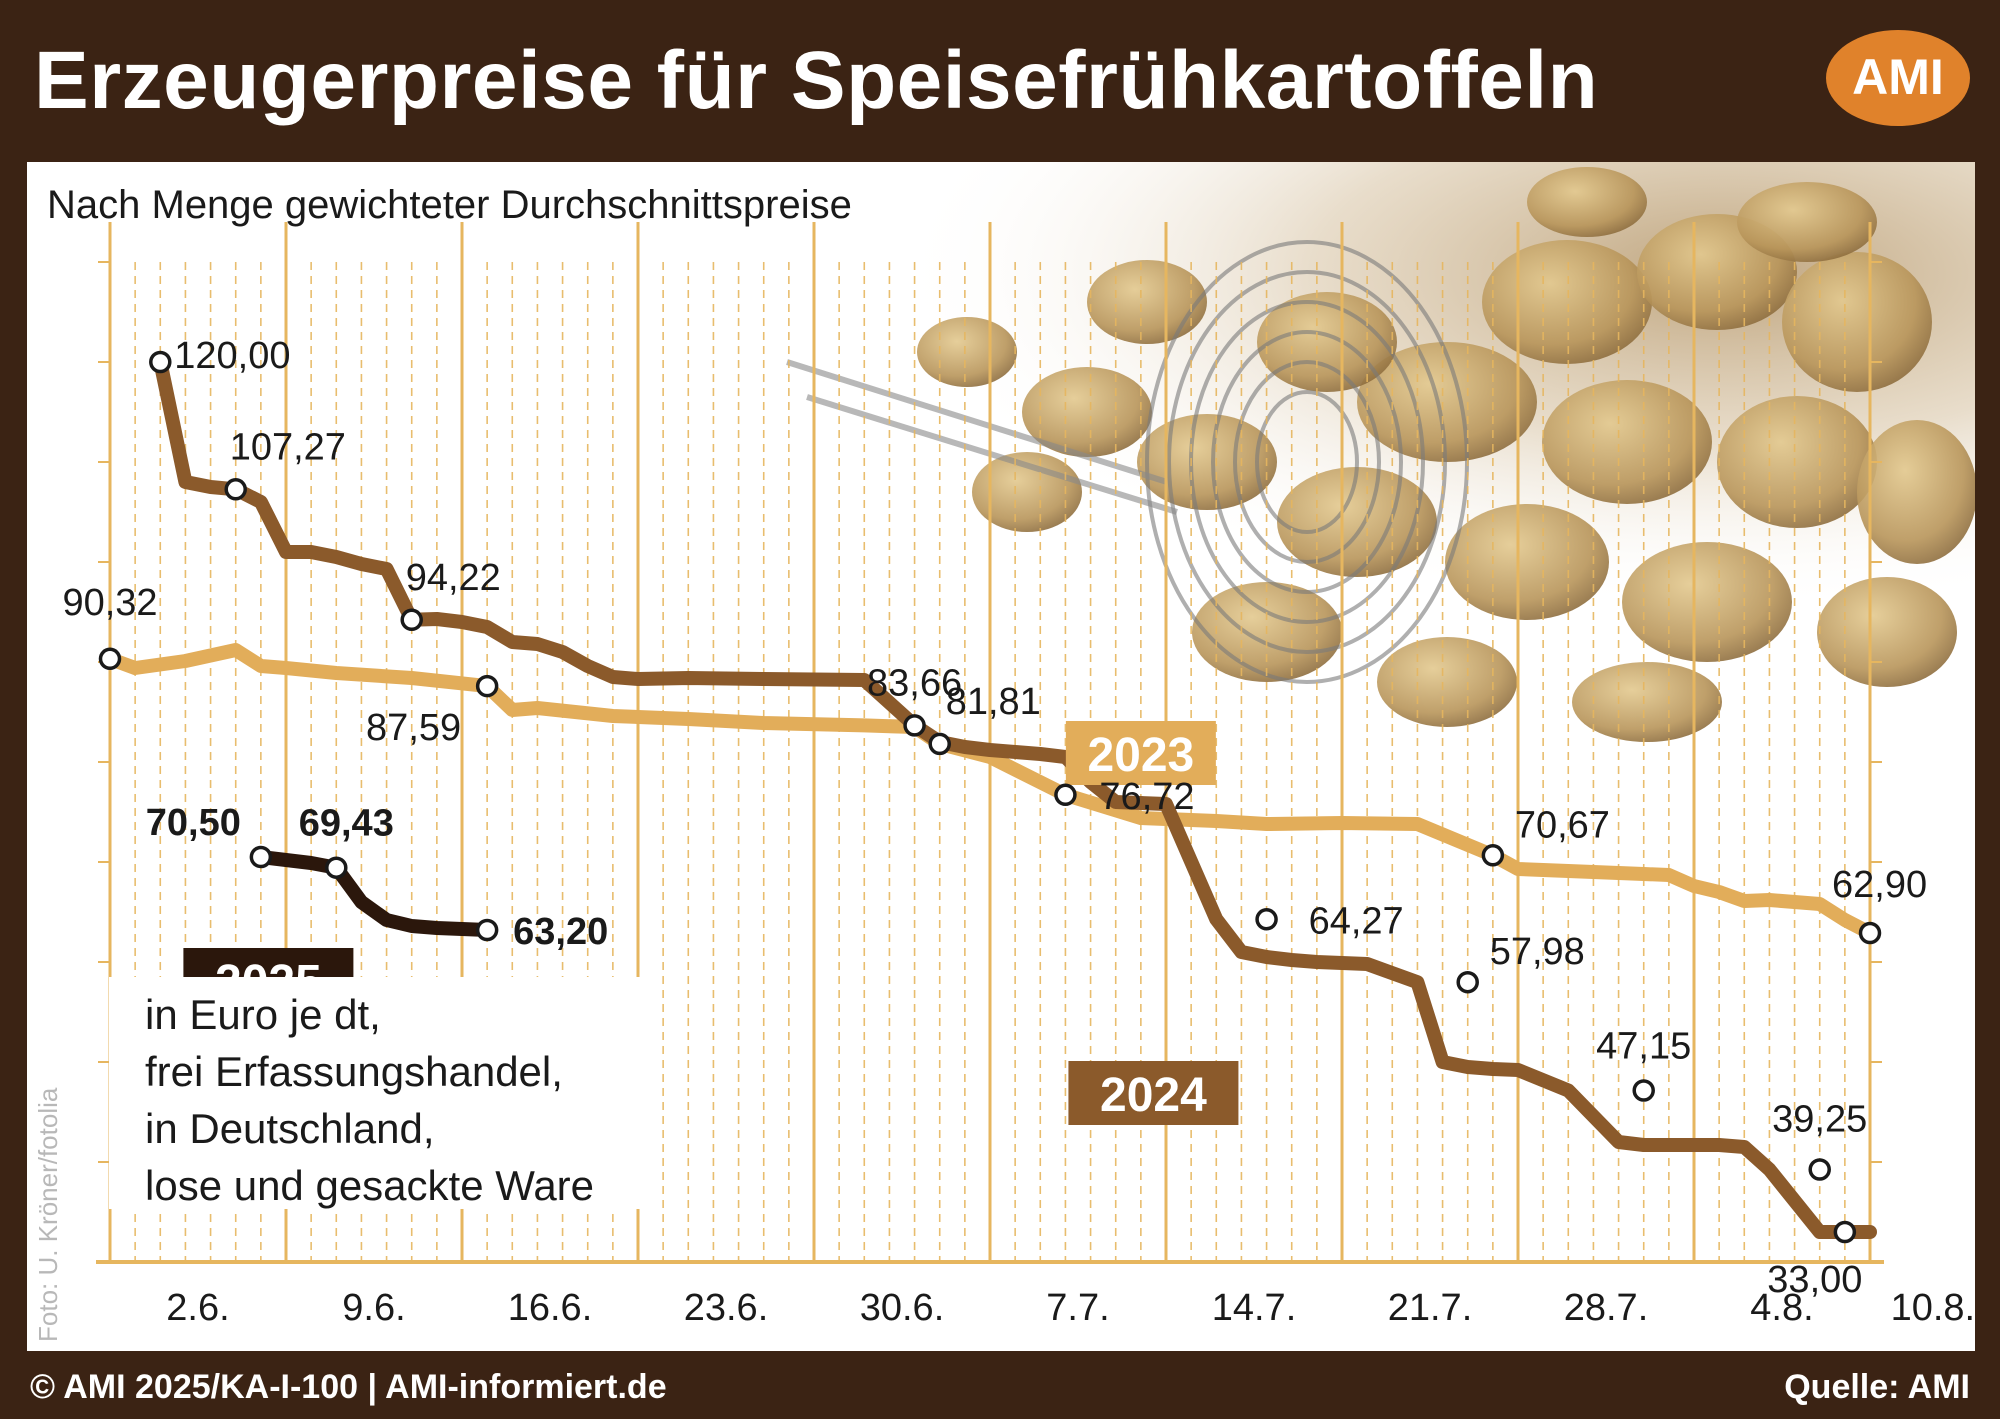 Image resolution: width=2000 pixels, height=1419 pixels. I want to click on data-label: 57,98, so click(1537, 952).